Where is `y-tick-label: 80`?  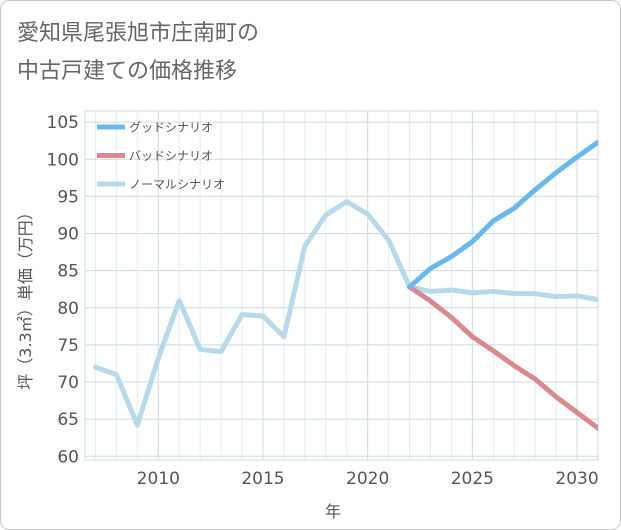
y-tick-label: 80 is located at coordinates (68, 309).